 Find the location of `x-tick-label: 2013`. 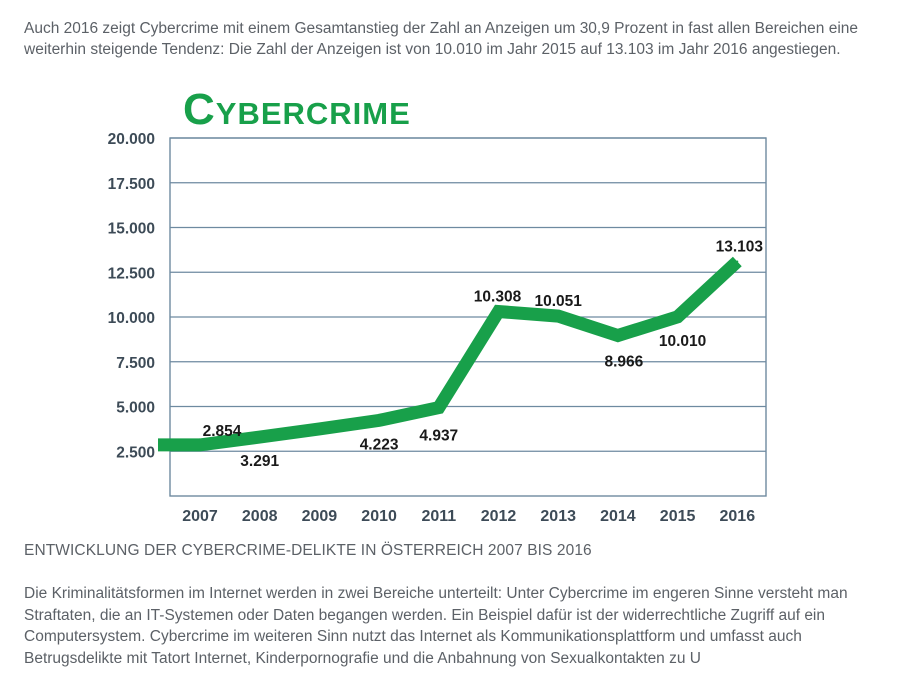

x-tick-label: 2013 is located at coordinates (558, 516).